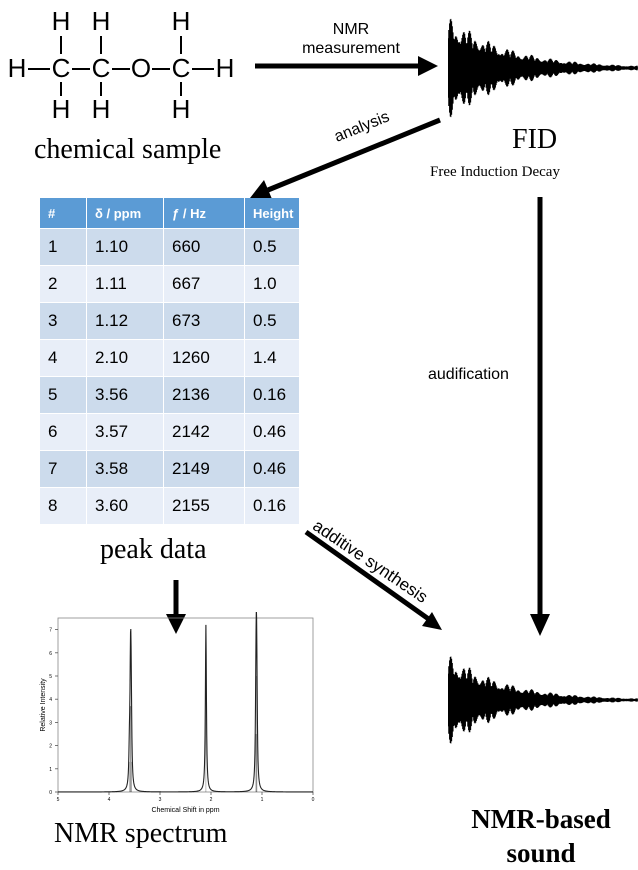 The height and width of the screenshot is (870, 638). I want to click on nmr-sound-line1: NMR-based, so click(541, 819).